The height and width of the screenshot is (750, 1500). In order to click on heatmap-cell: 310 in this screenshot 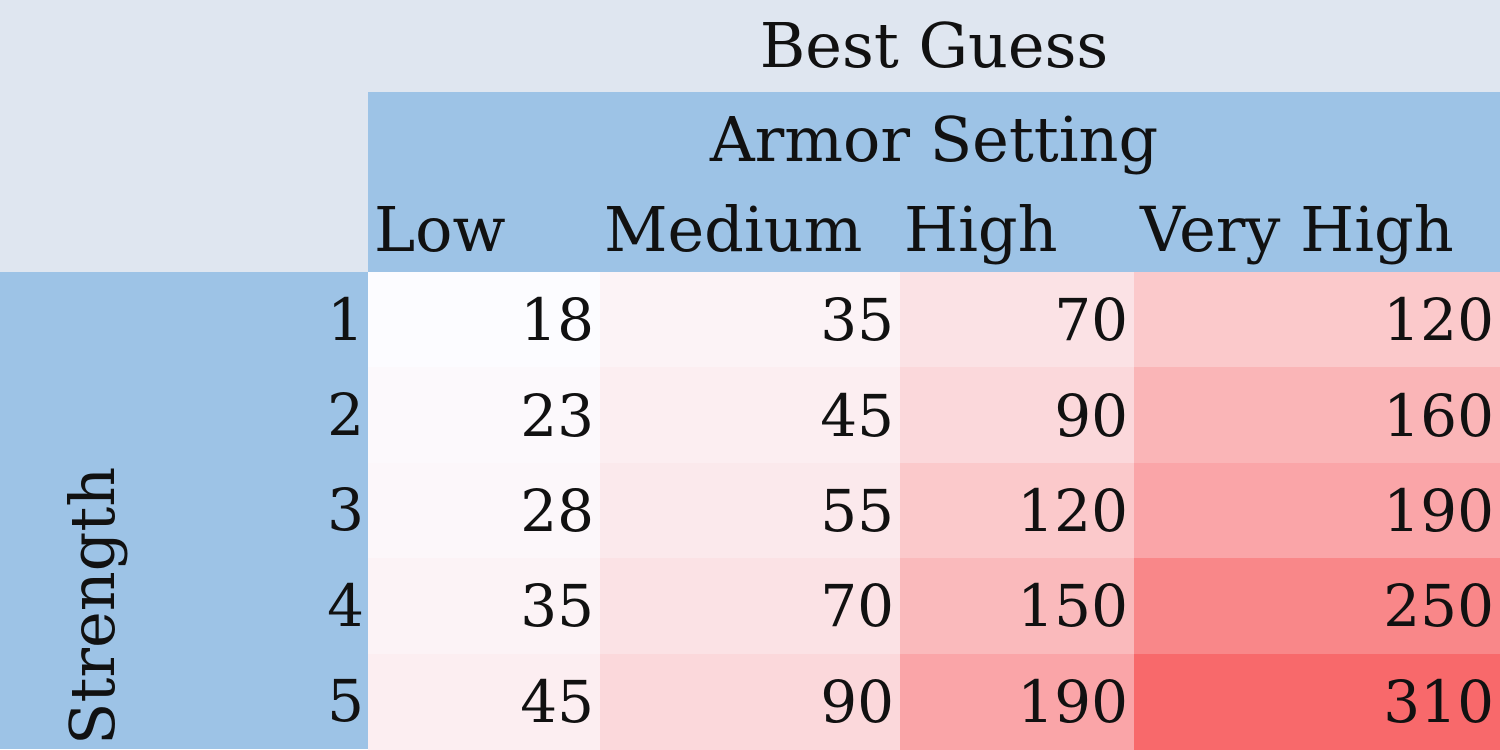, I will do `click(1317, 702)`.